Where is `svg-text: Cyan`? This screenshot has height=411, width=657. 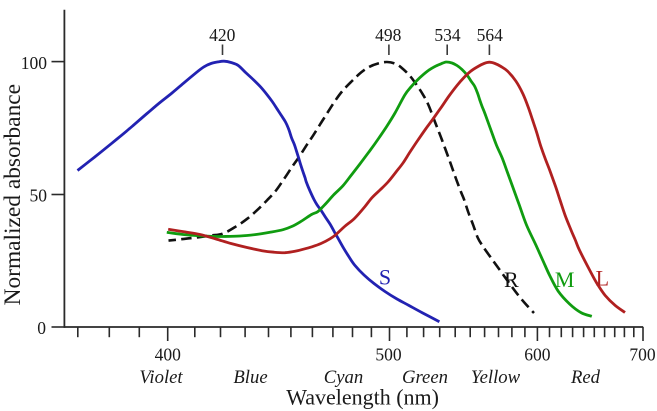 svg-text: Cyan is located at coordinates (343, 377).